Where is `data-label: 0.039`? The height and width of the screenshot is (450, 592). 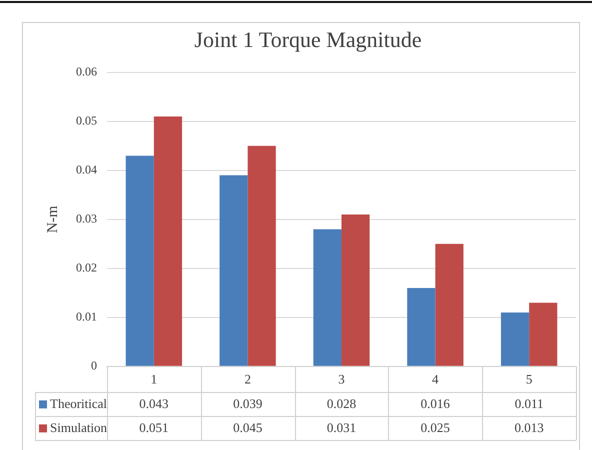
data-label: 0.039 is located at coordinates (247, 403).